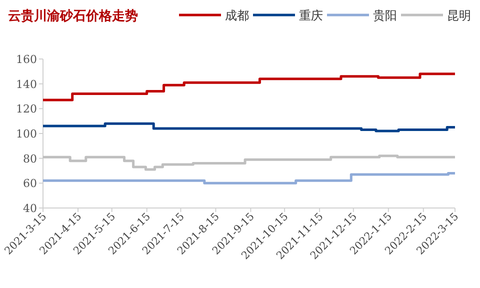 This screenshot has width=480, height=288. What do you see at coordinates (26, 84) in the screenshot?
I see `y-tick-label: 140` at bounding box center [26, 84].